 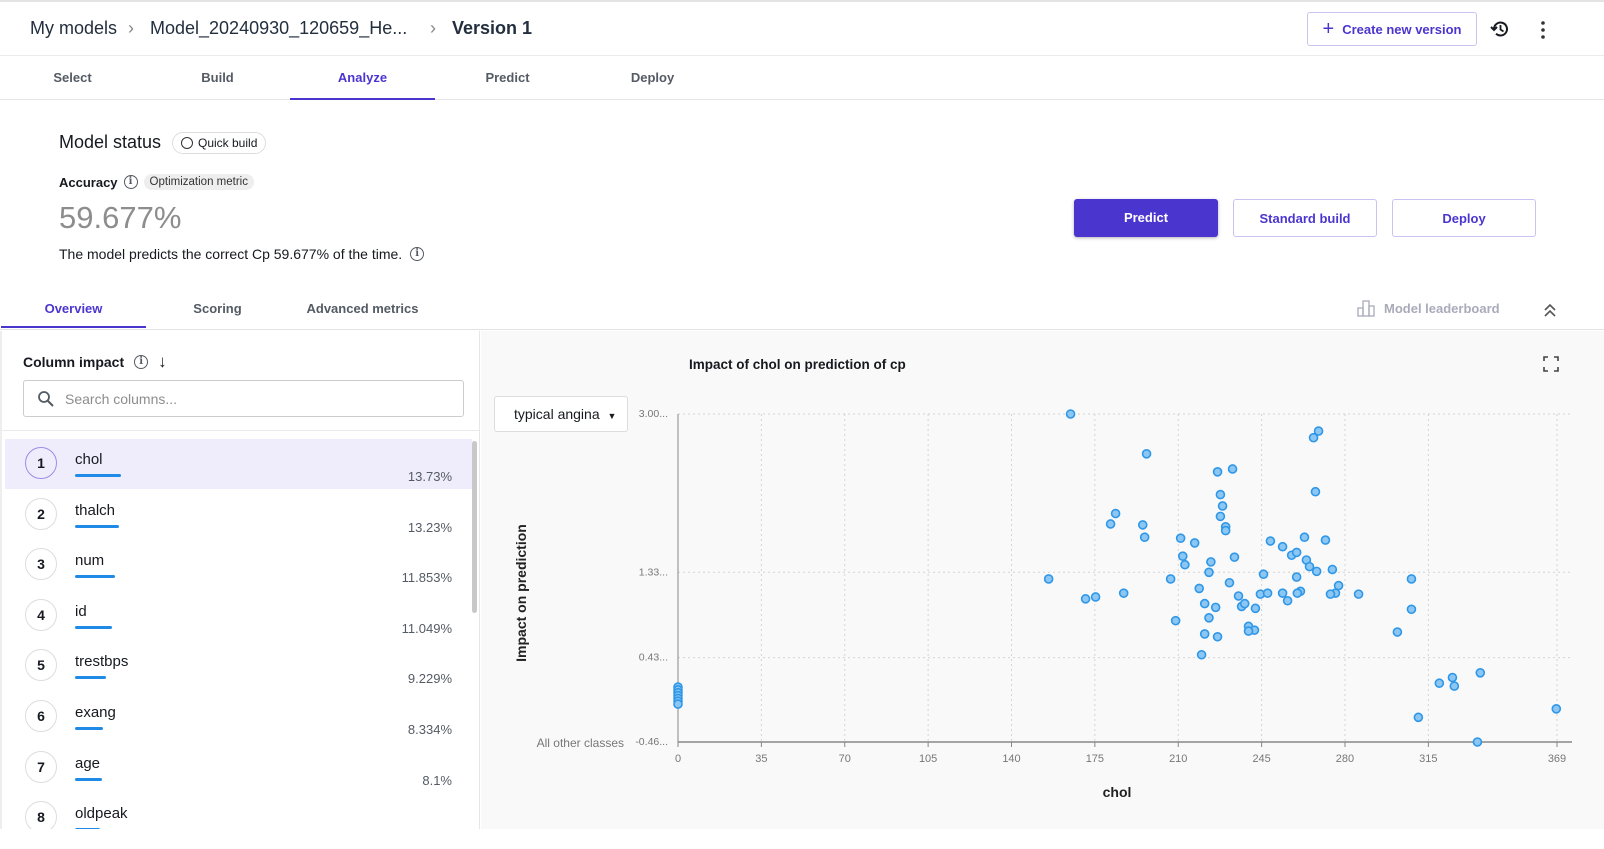 I want to click on rank-badge: 6, so click(x=41, y=716).